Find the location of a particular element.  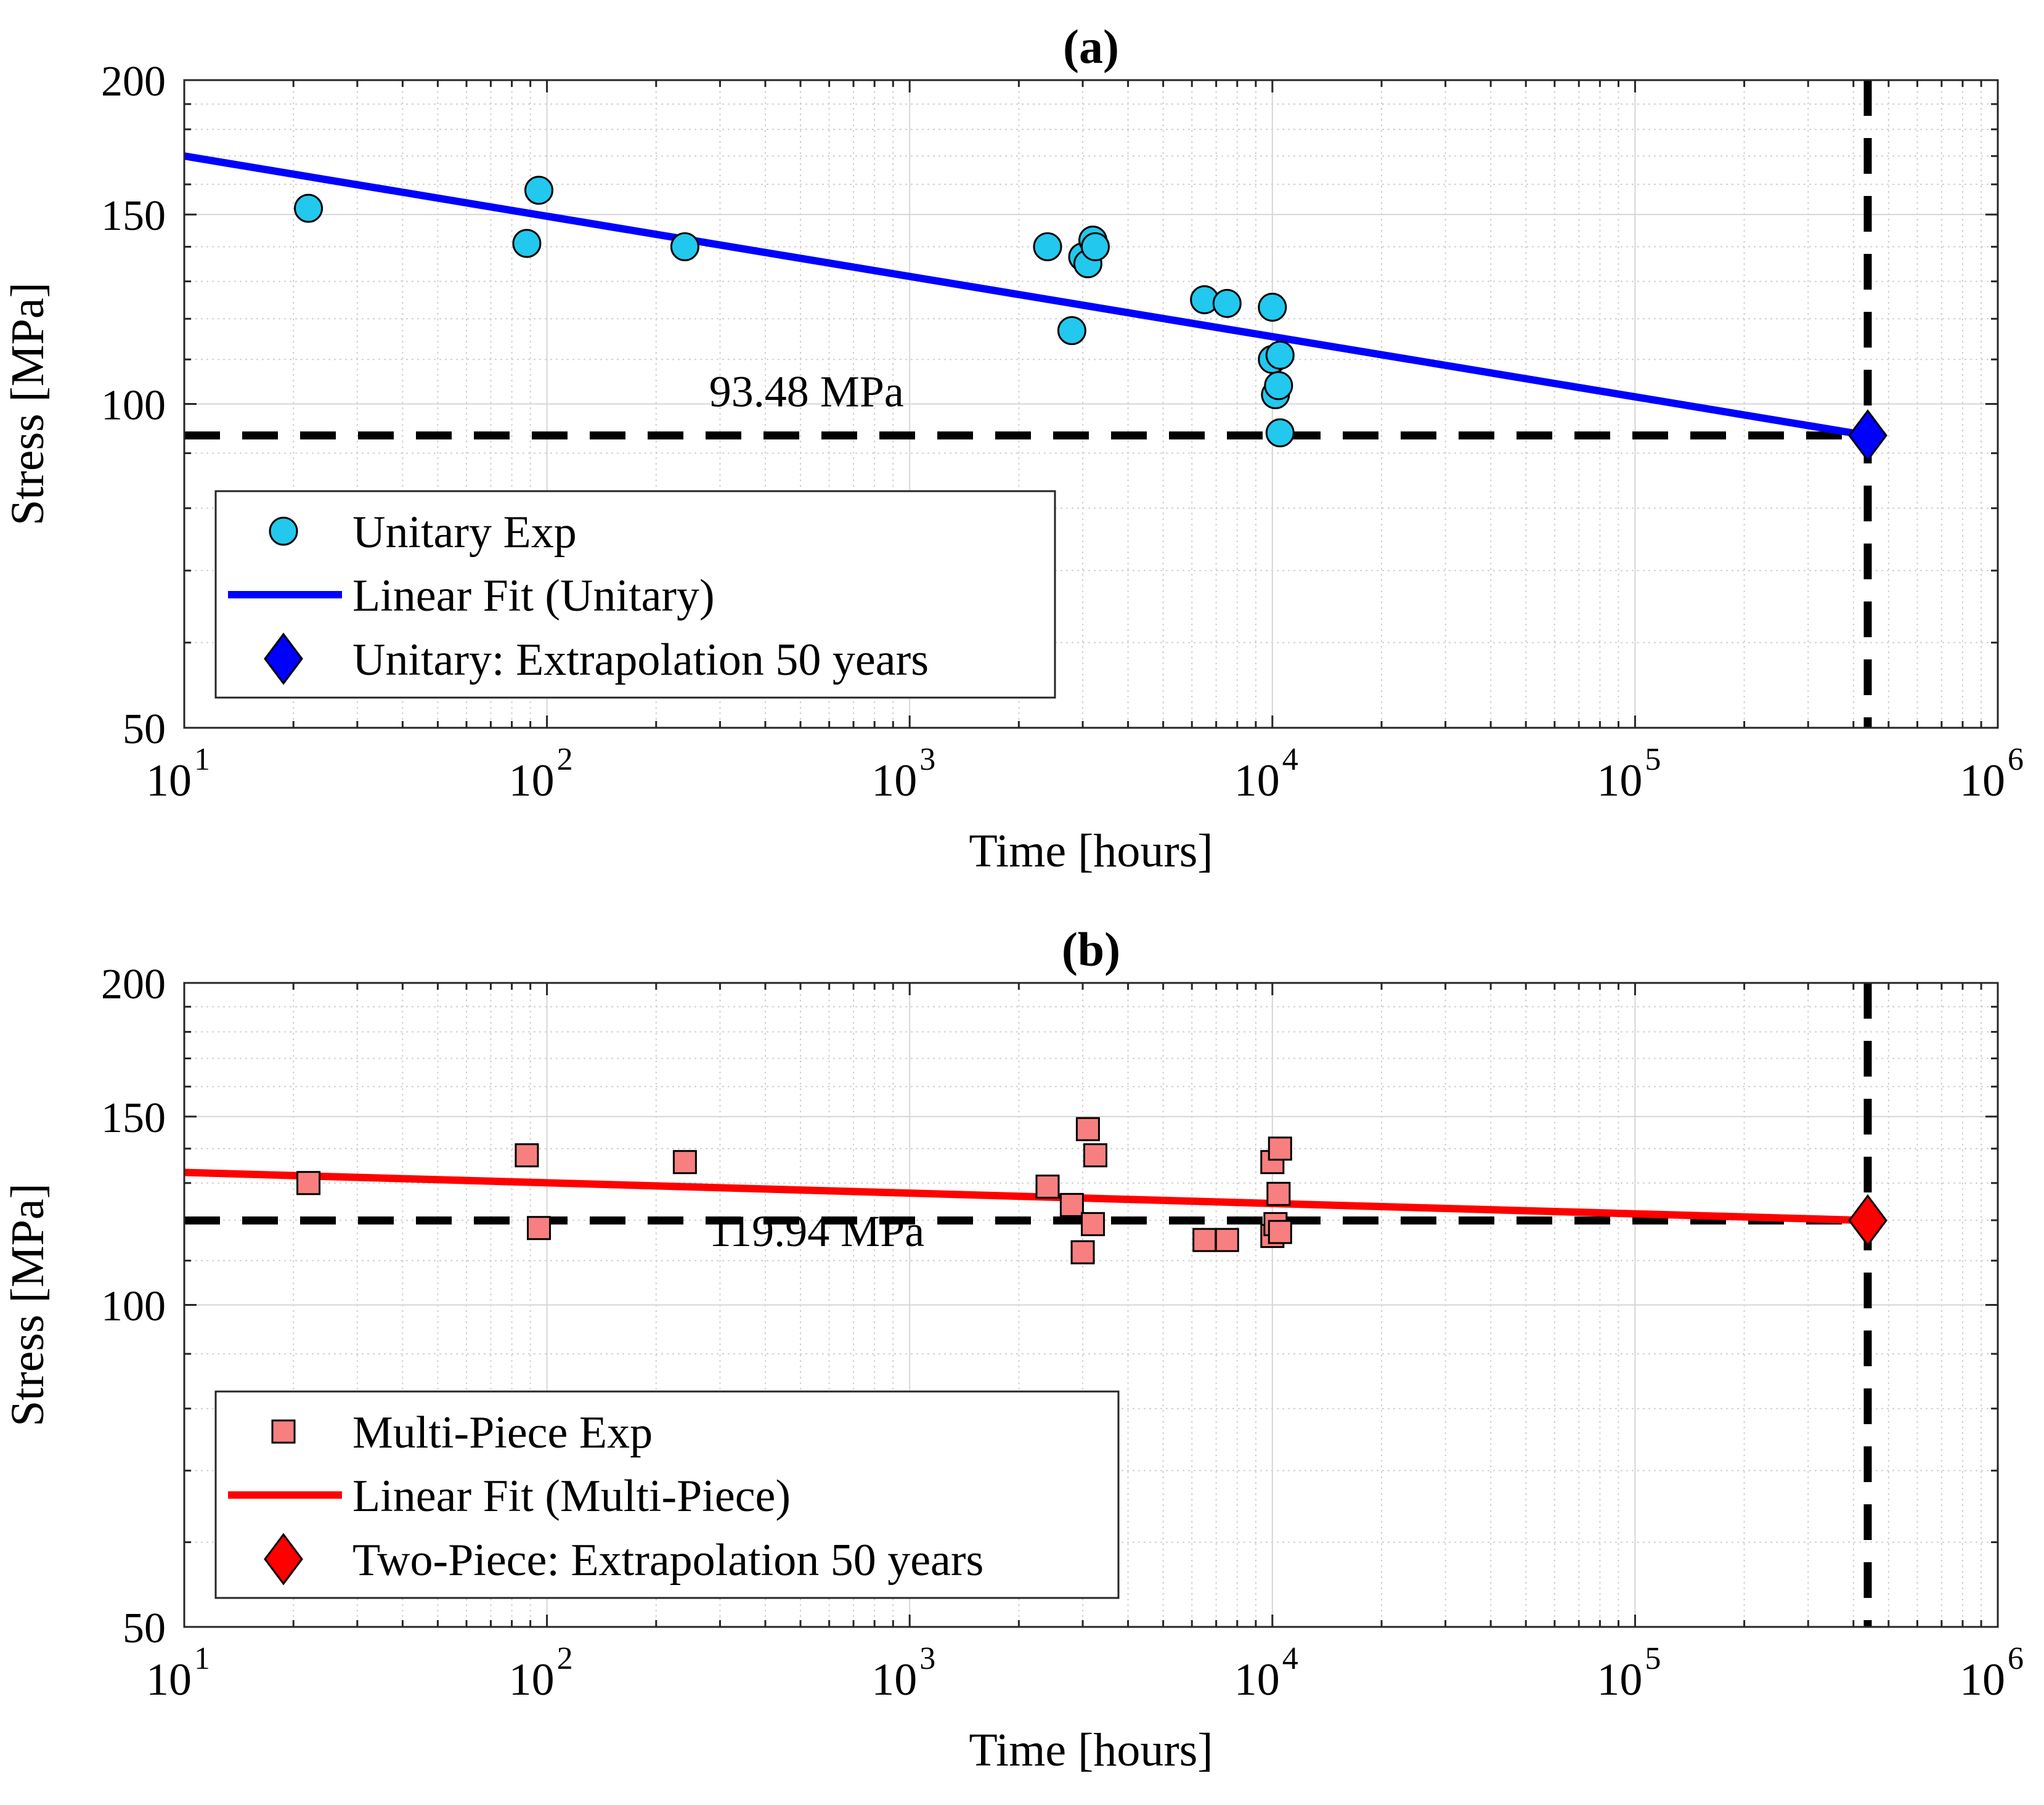

legend-label-fit: Linear Fit (Multi-Piece) is located at coordinates (571, 1496).